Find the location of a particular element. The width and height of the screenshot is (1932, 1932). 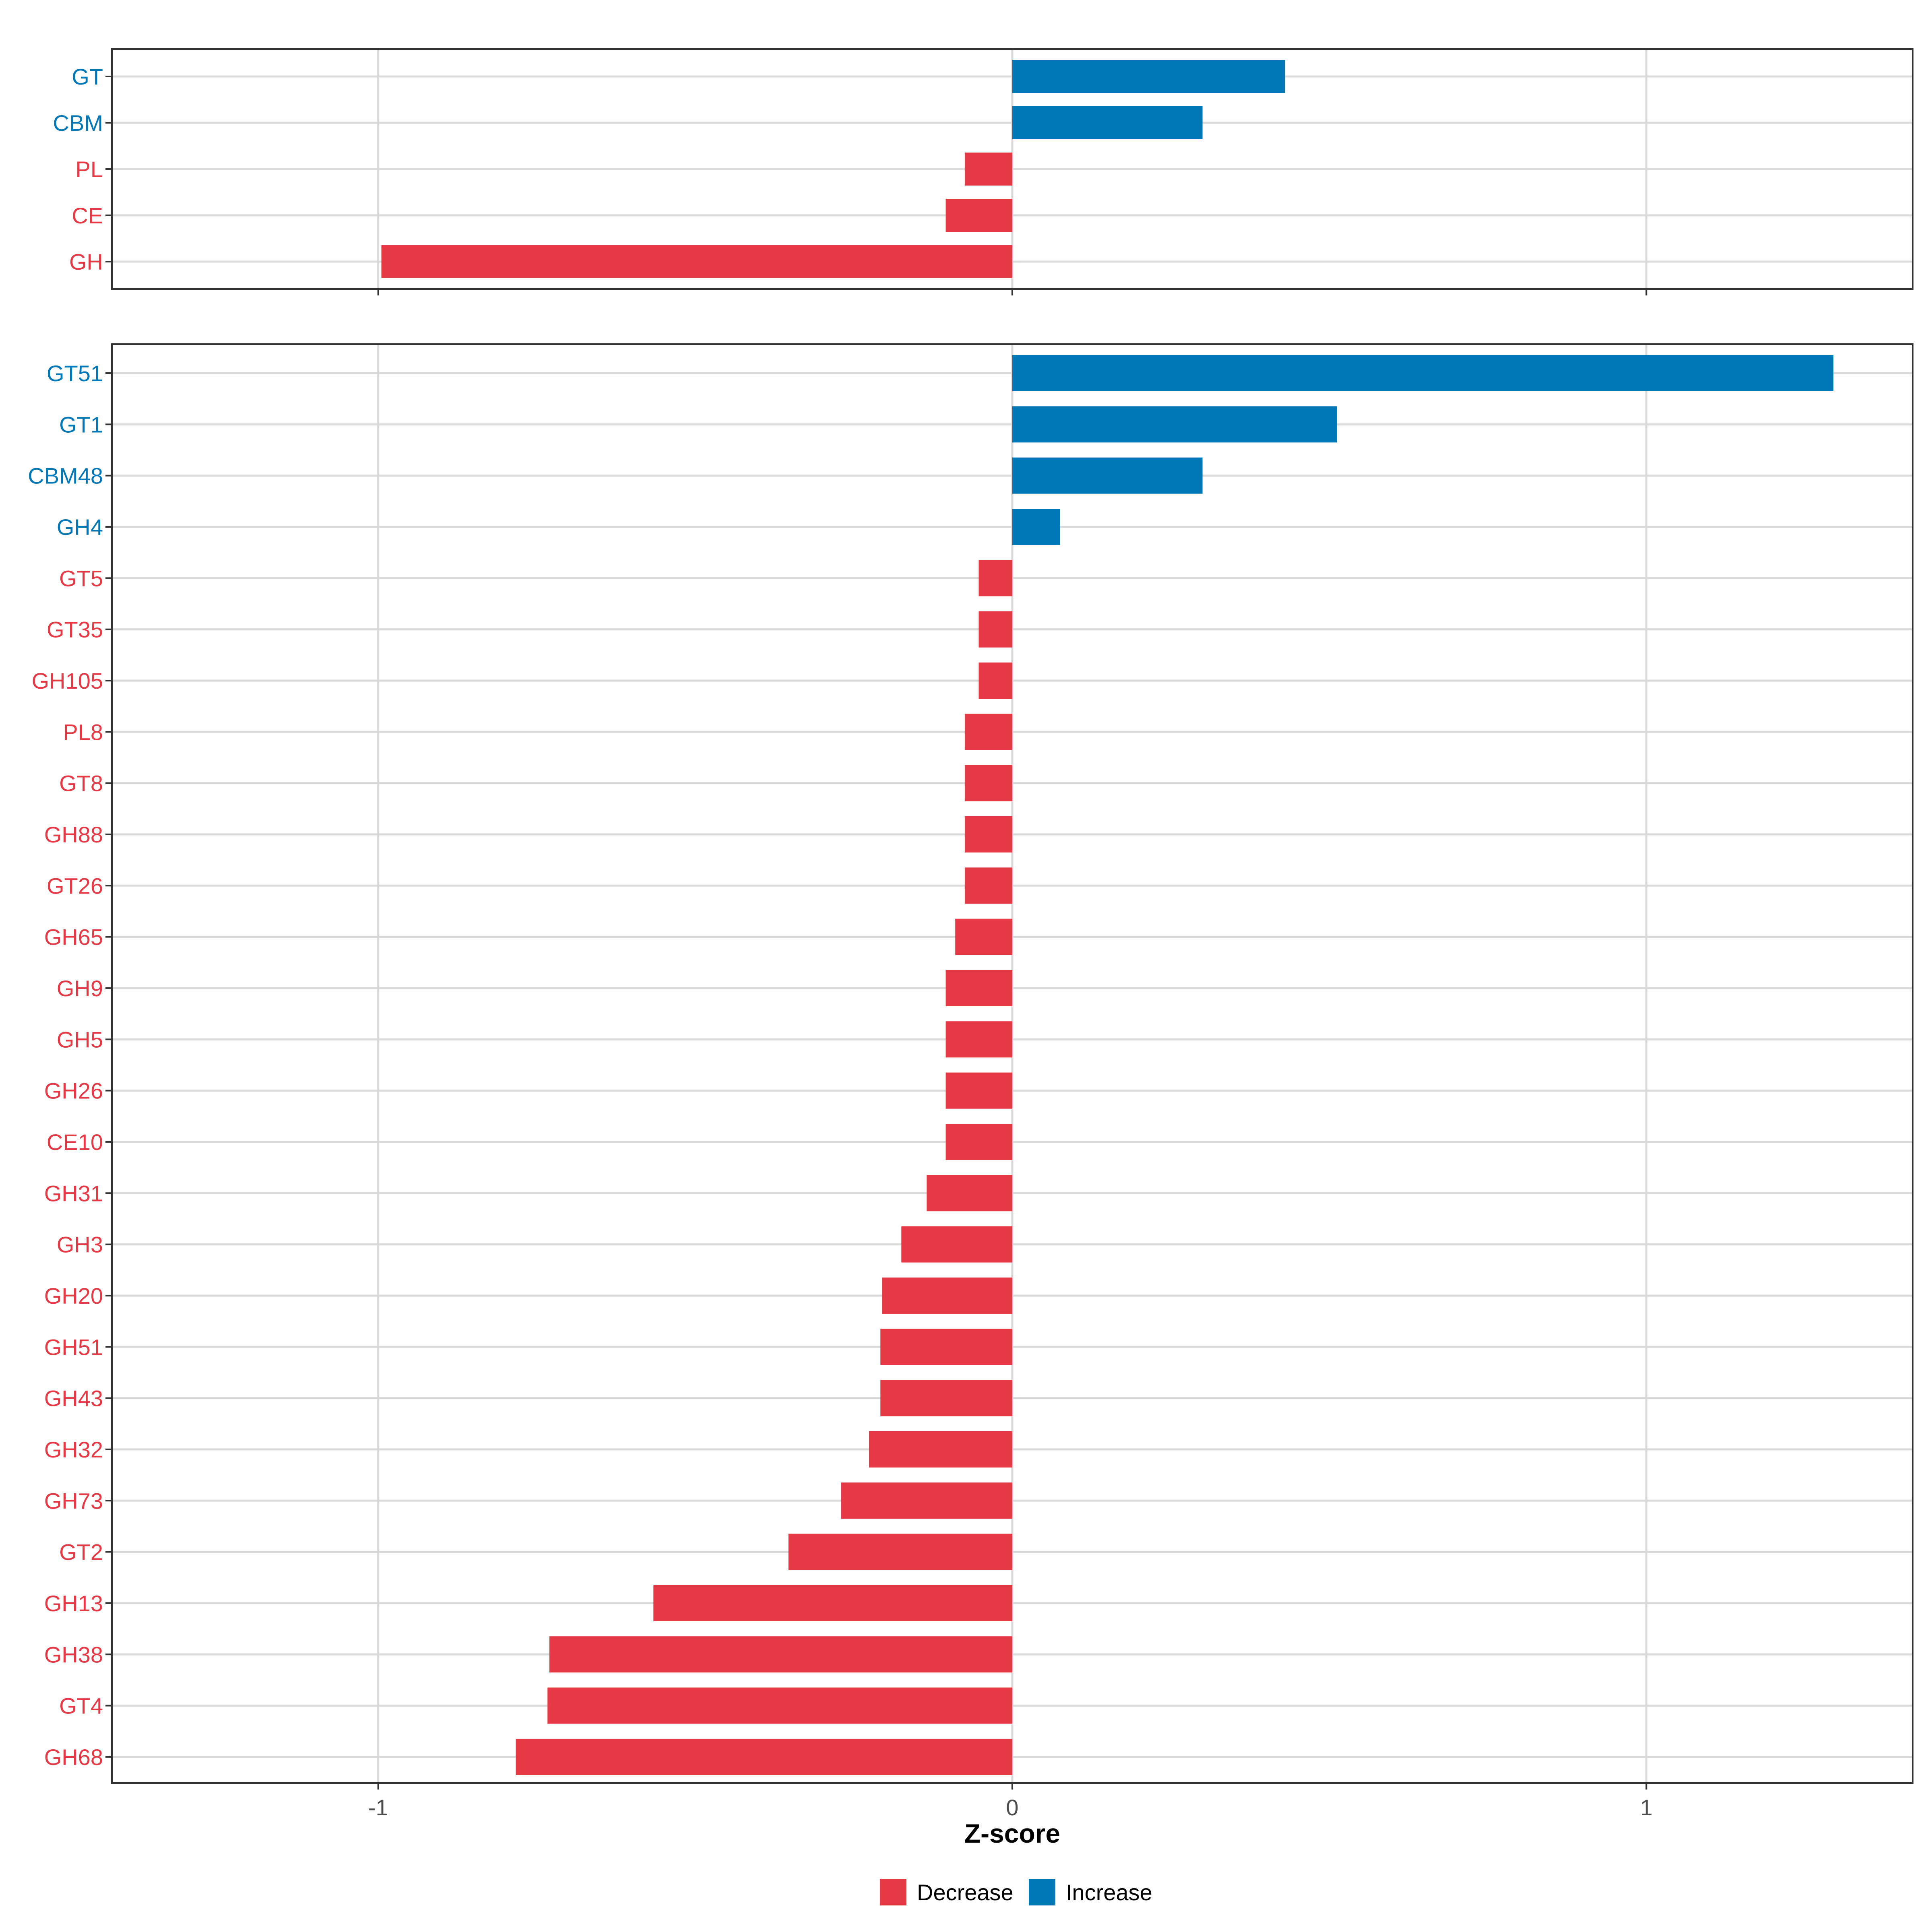

bar-gt4 is located at coordinates (779, 1705).